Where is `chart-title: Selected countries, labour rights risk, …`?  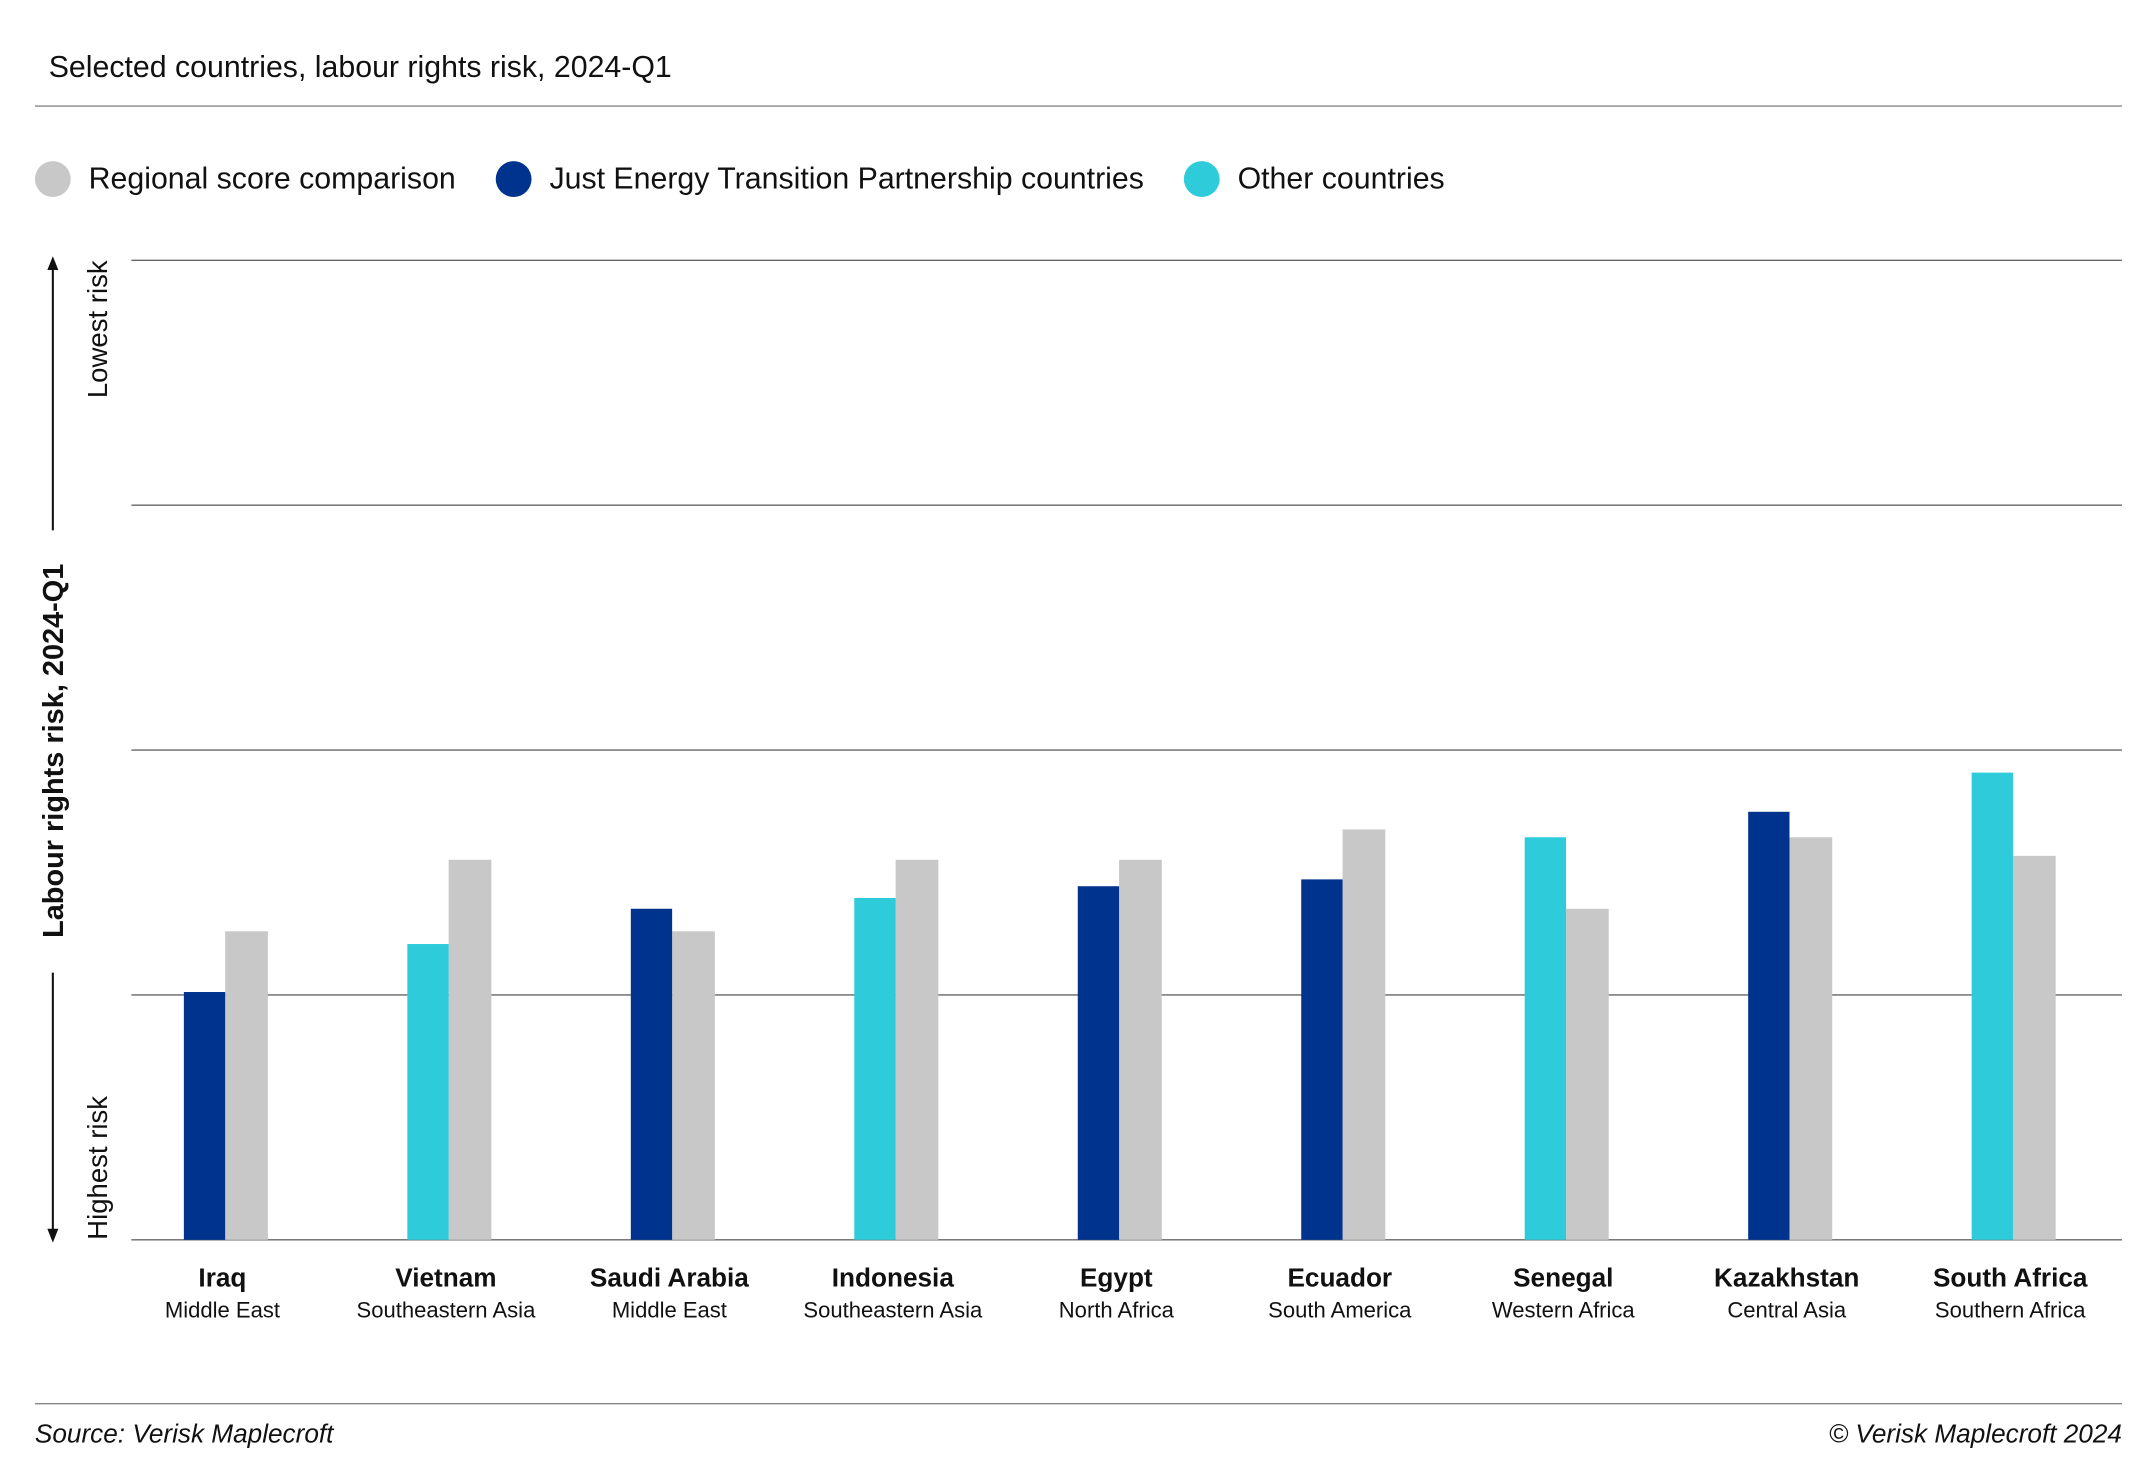 chart-title: Selected countries, labour rights risk, … is located at coordinates (360, 67).